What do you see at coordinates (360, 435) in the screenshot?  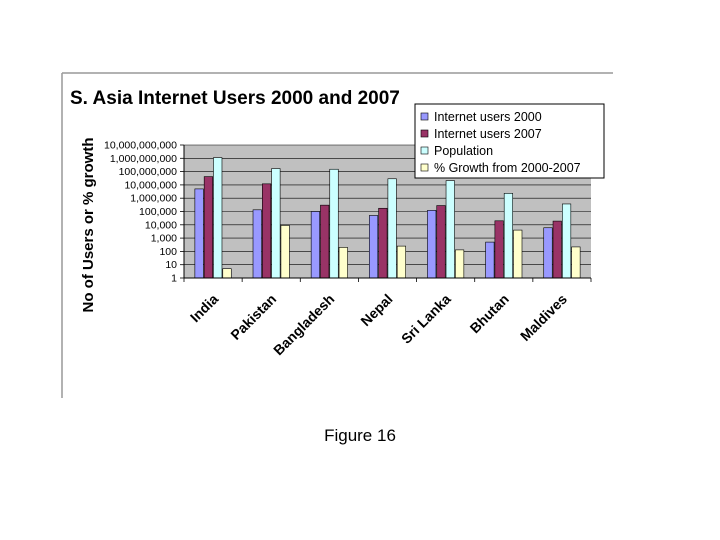 I see `figure-caption: Figure 16` at bounding box center [360, 435].